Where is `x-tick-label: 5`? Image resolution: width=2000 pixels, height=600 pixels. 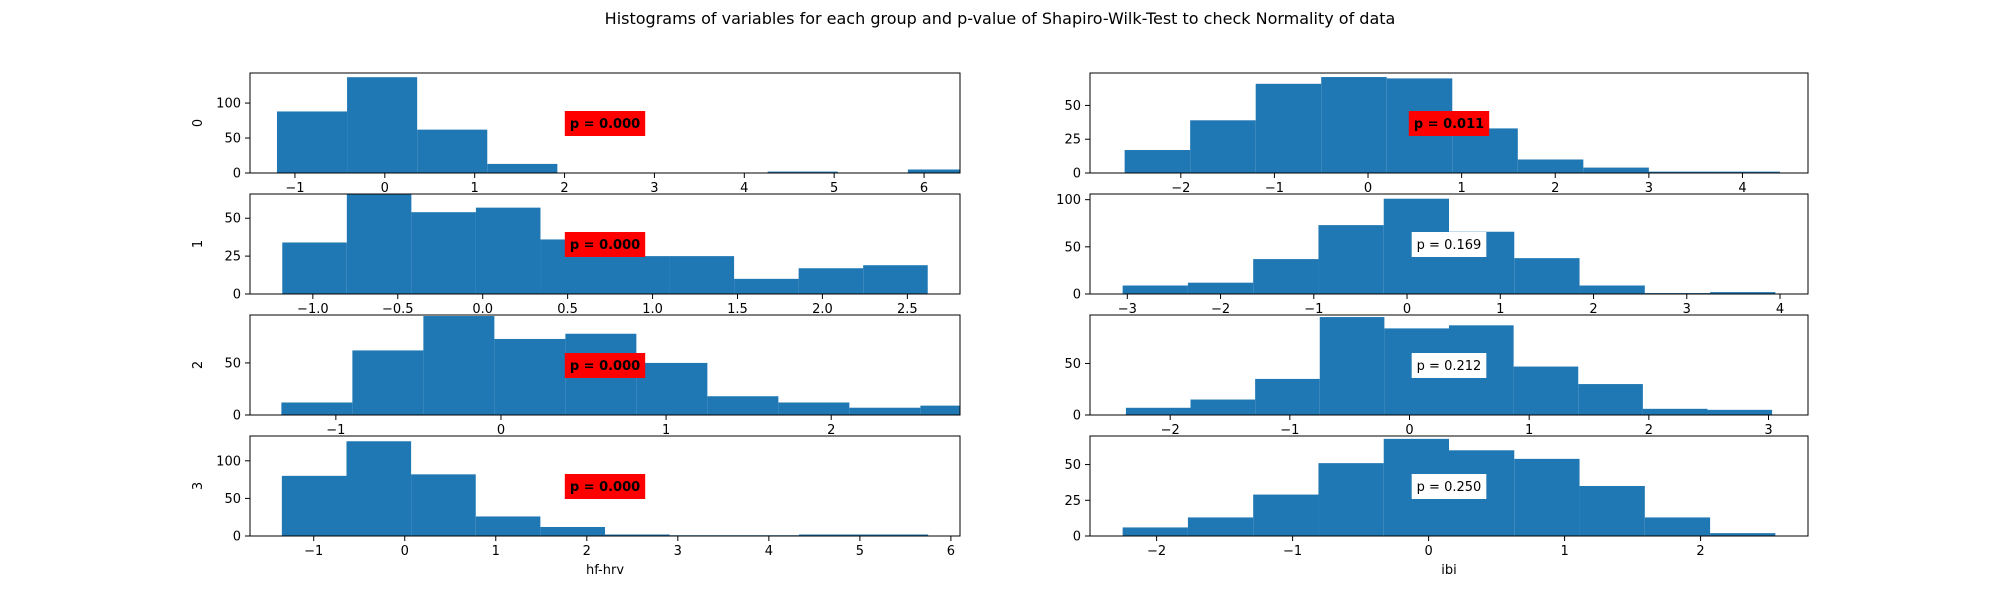 x-tick-label: 5 is located at coordinates (860, 551).